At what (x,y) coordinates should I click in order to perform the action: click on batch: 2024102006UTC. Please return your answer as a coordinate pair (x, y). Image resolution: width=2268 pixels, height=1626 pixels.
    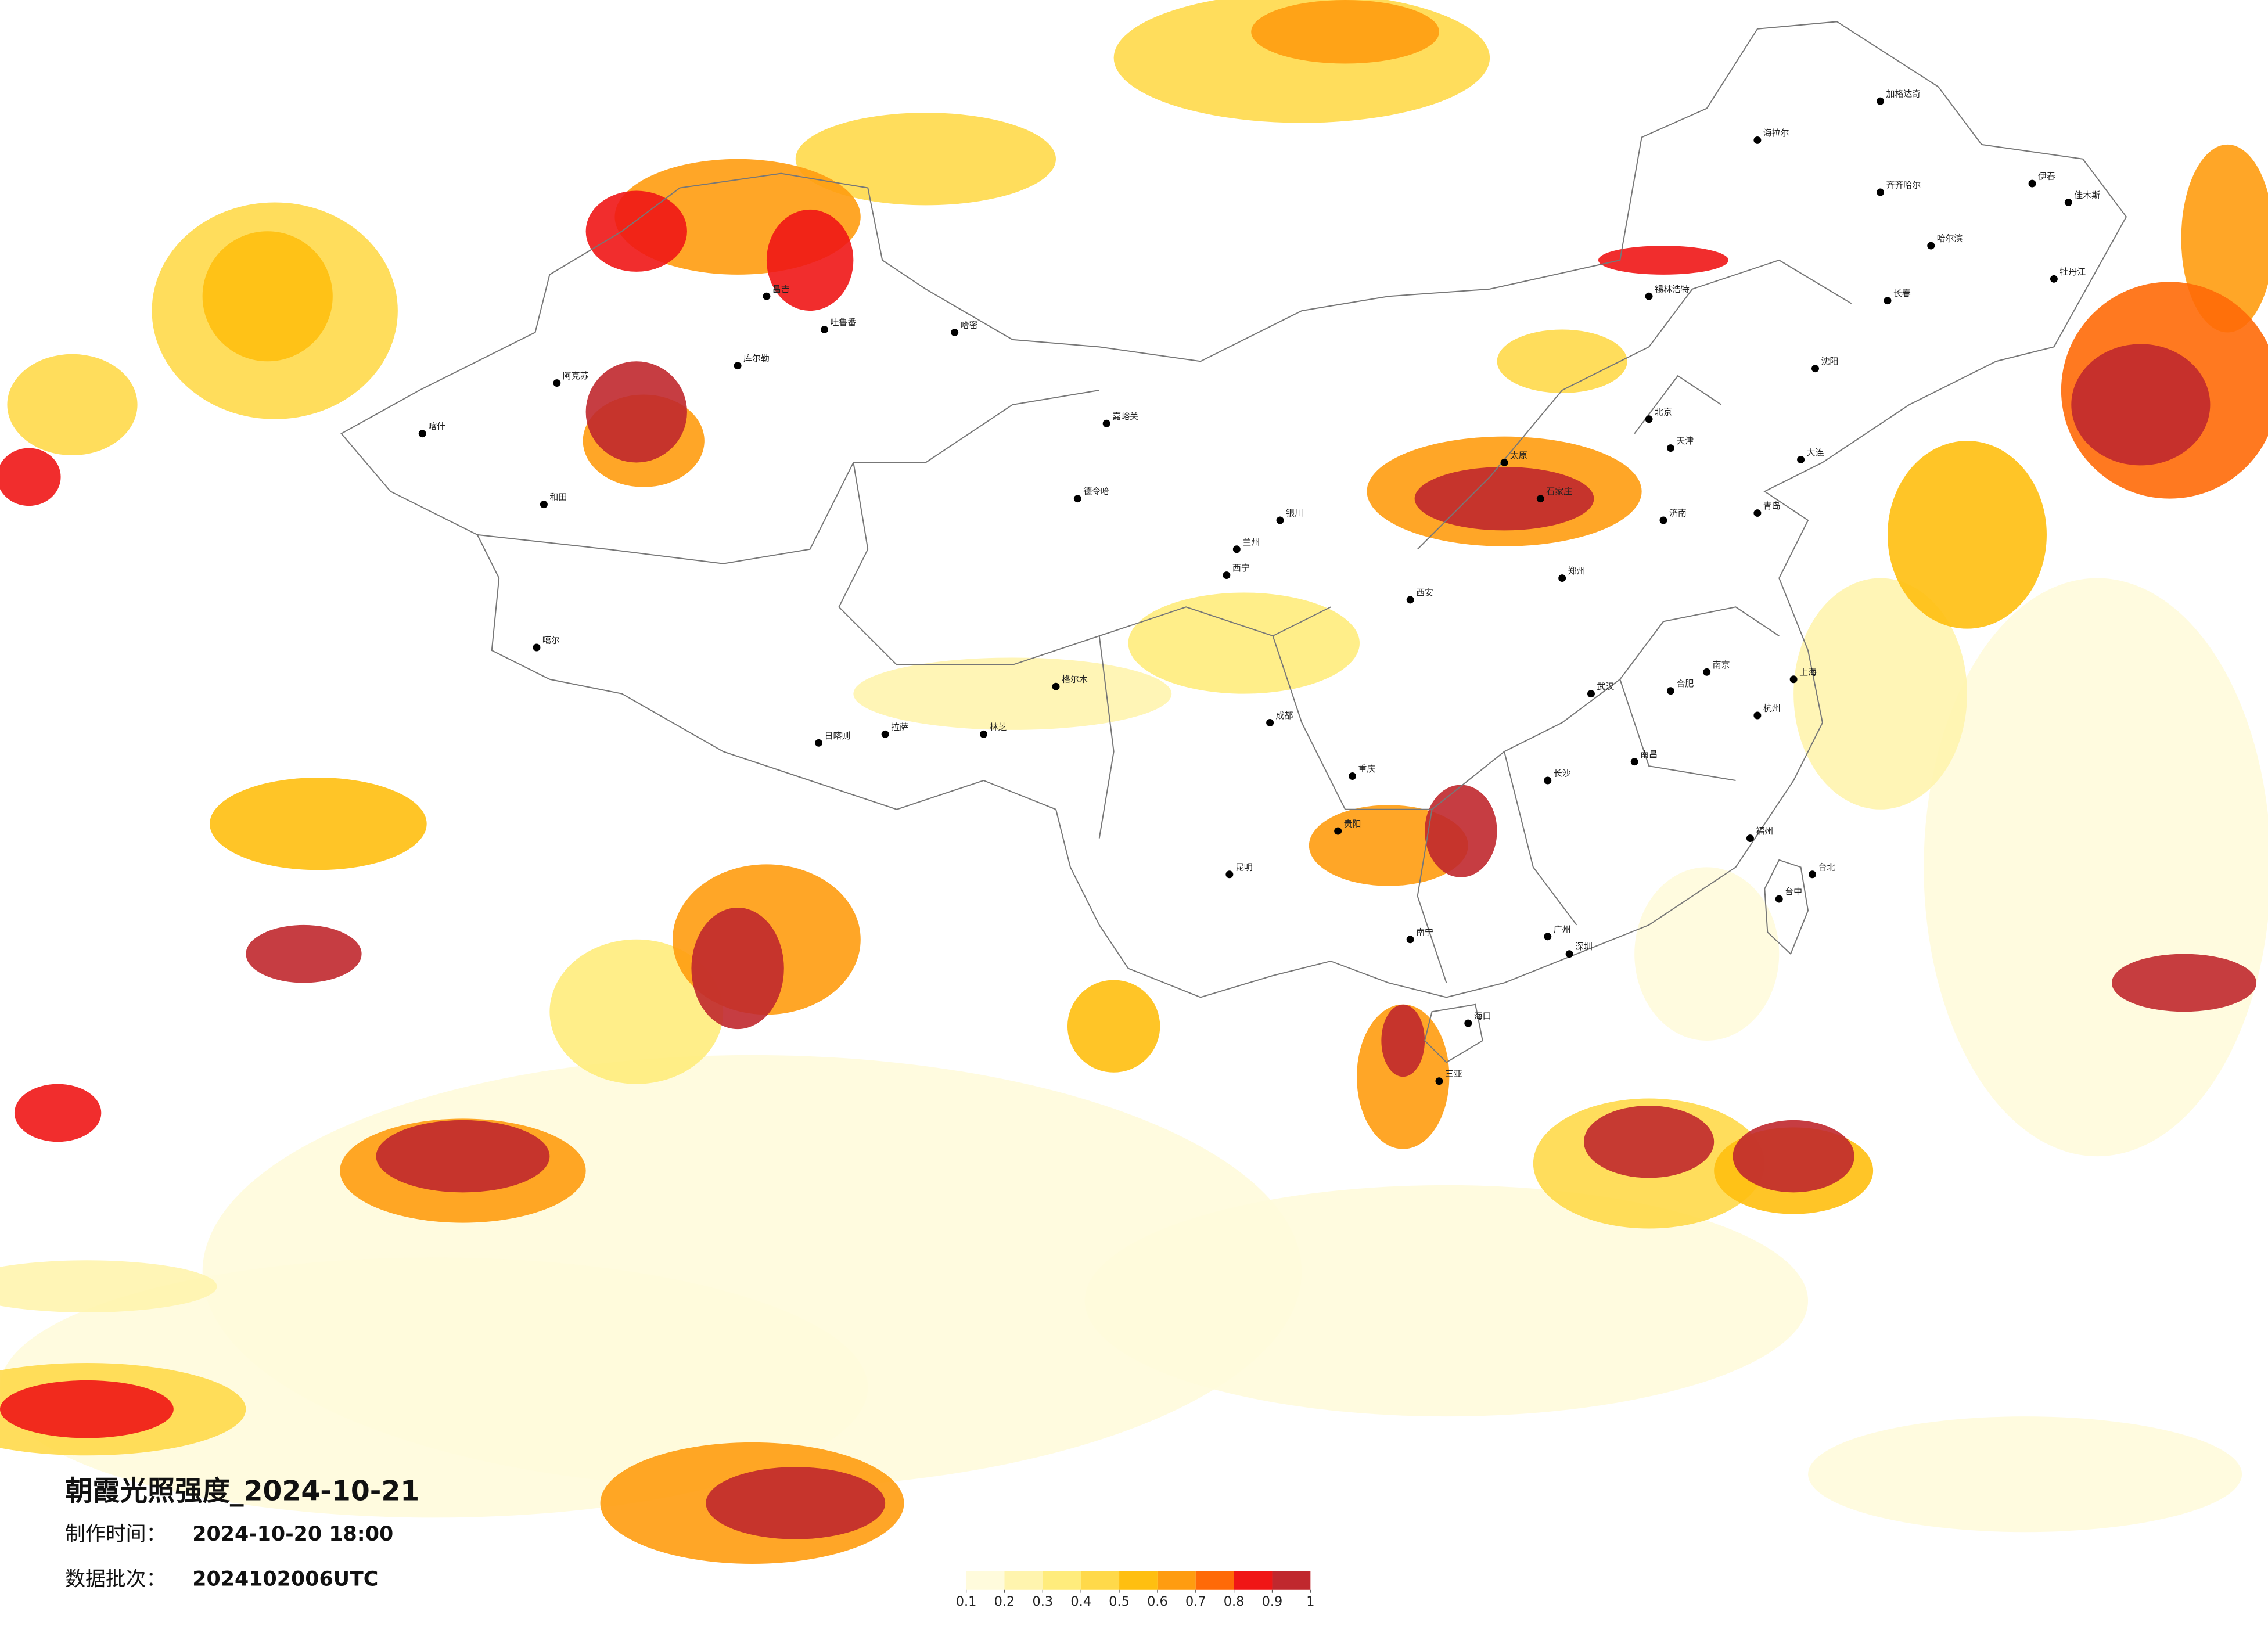
    Looking at the image, I should click on (285, 1579).